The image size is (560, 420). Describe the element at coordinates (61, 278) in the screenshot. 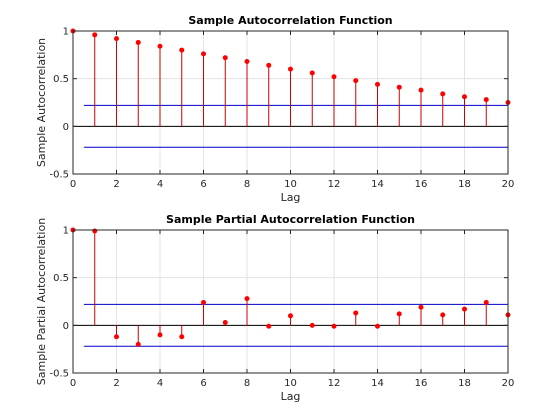

I see `pacf-ytick-label-2: 0.5` at that location.